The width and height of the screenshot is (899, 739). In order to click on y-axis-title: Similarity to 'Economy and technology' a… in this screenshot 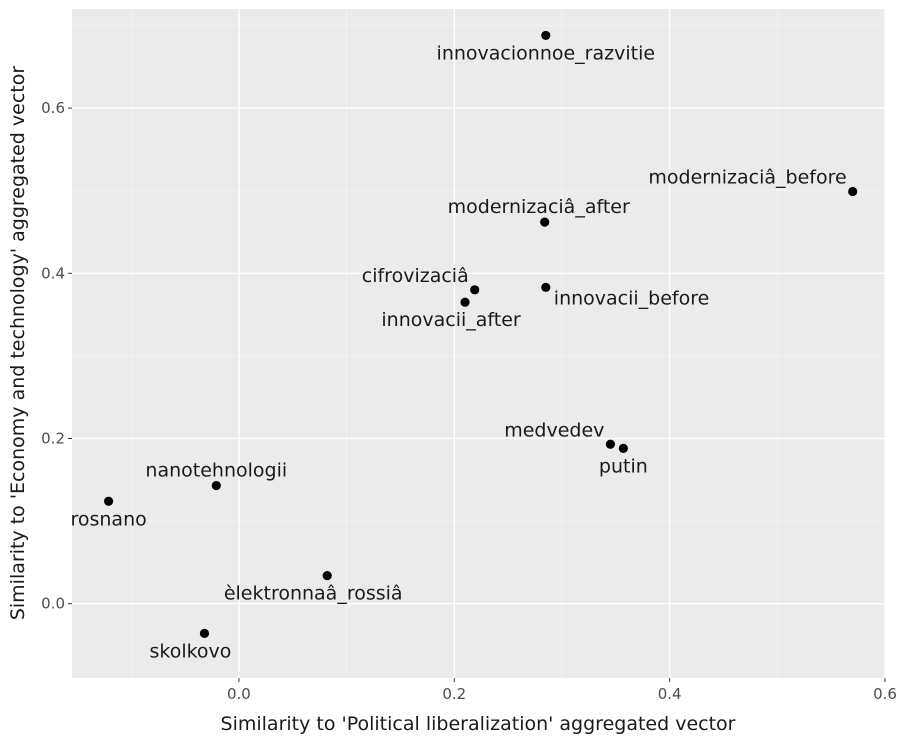, I will do `click(18, 343)`.